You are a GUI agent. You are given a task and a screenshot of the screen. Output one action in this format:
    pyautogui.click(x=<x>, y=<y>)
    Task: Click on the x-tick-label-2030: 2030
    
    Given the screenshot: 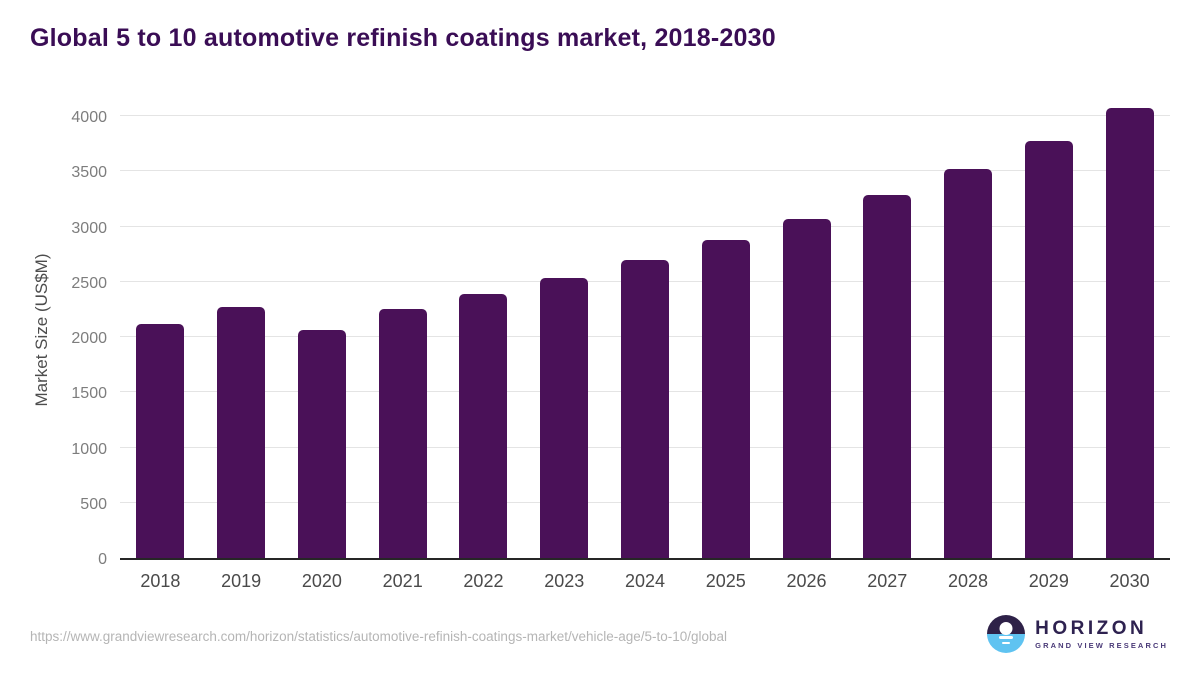 What is the action you would take?
    pyautogui.click(x=1129, y=581)
    